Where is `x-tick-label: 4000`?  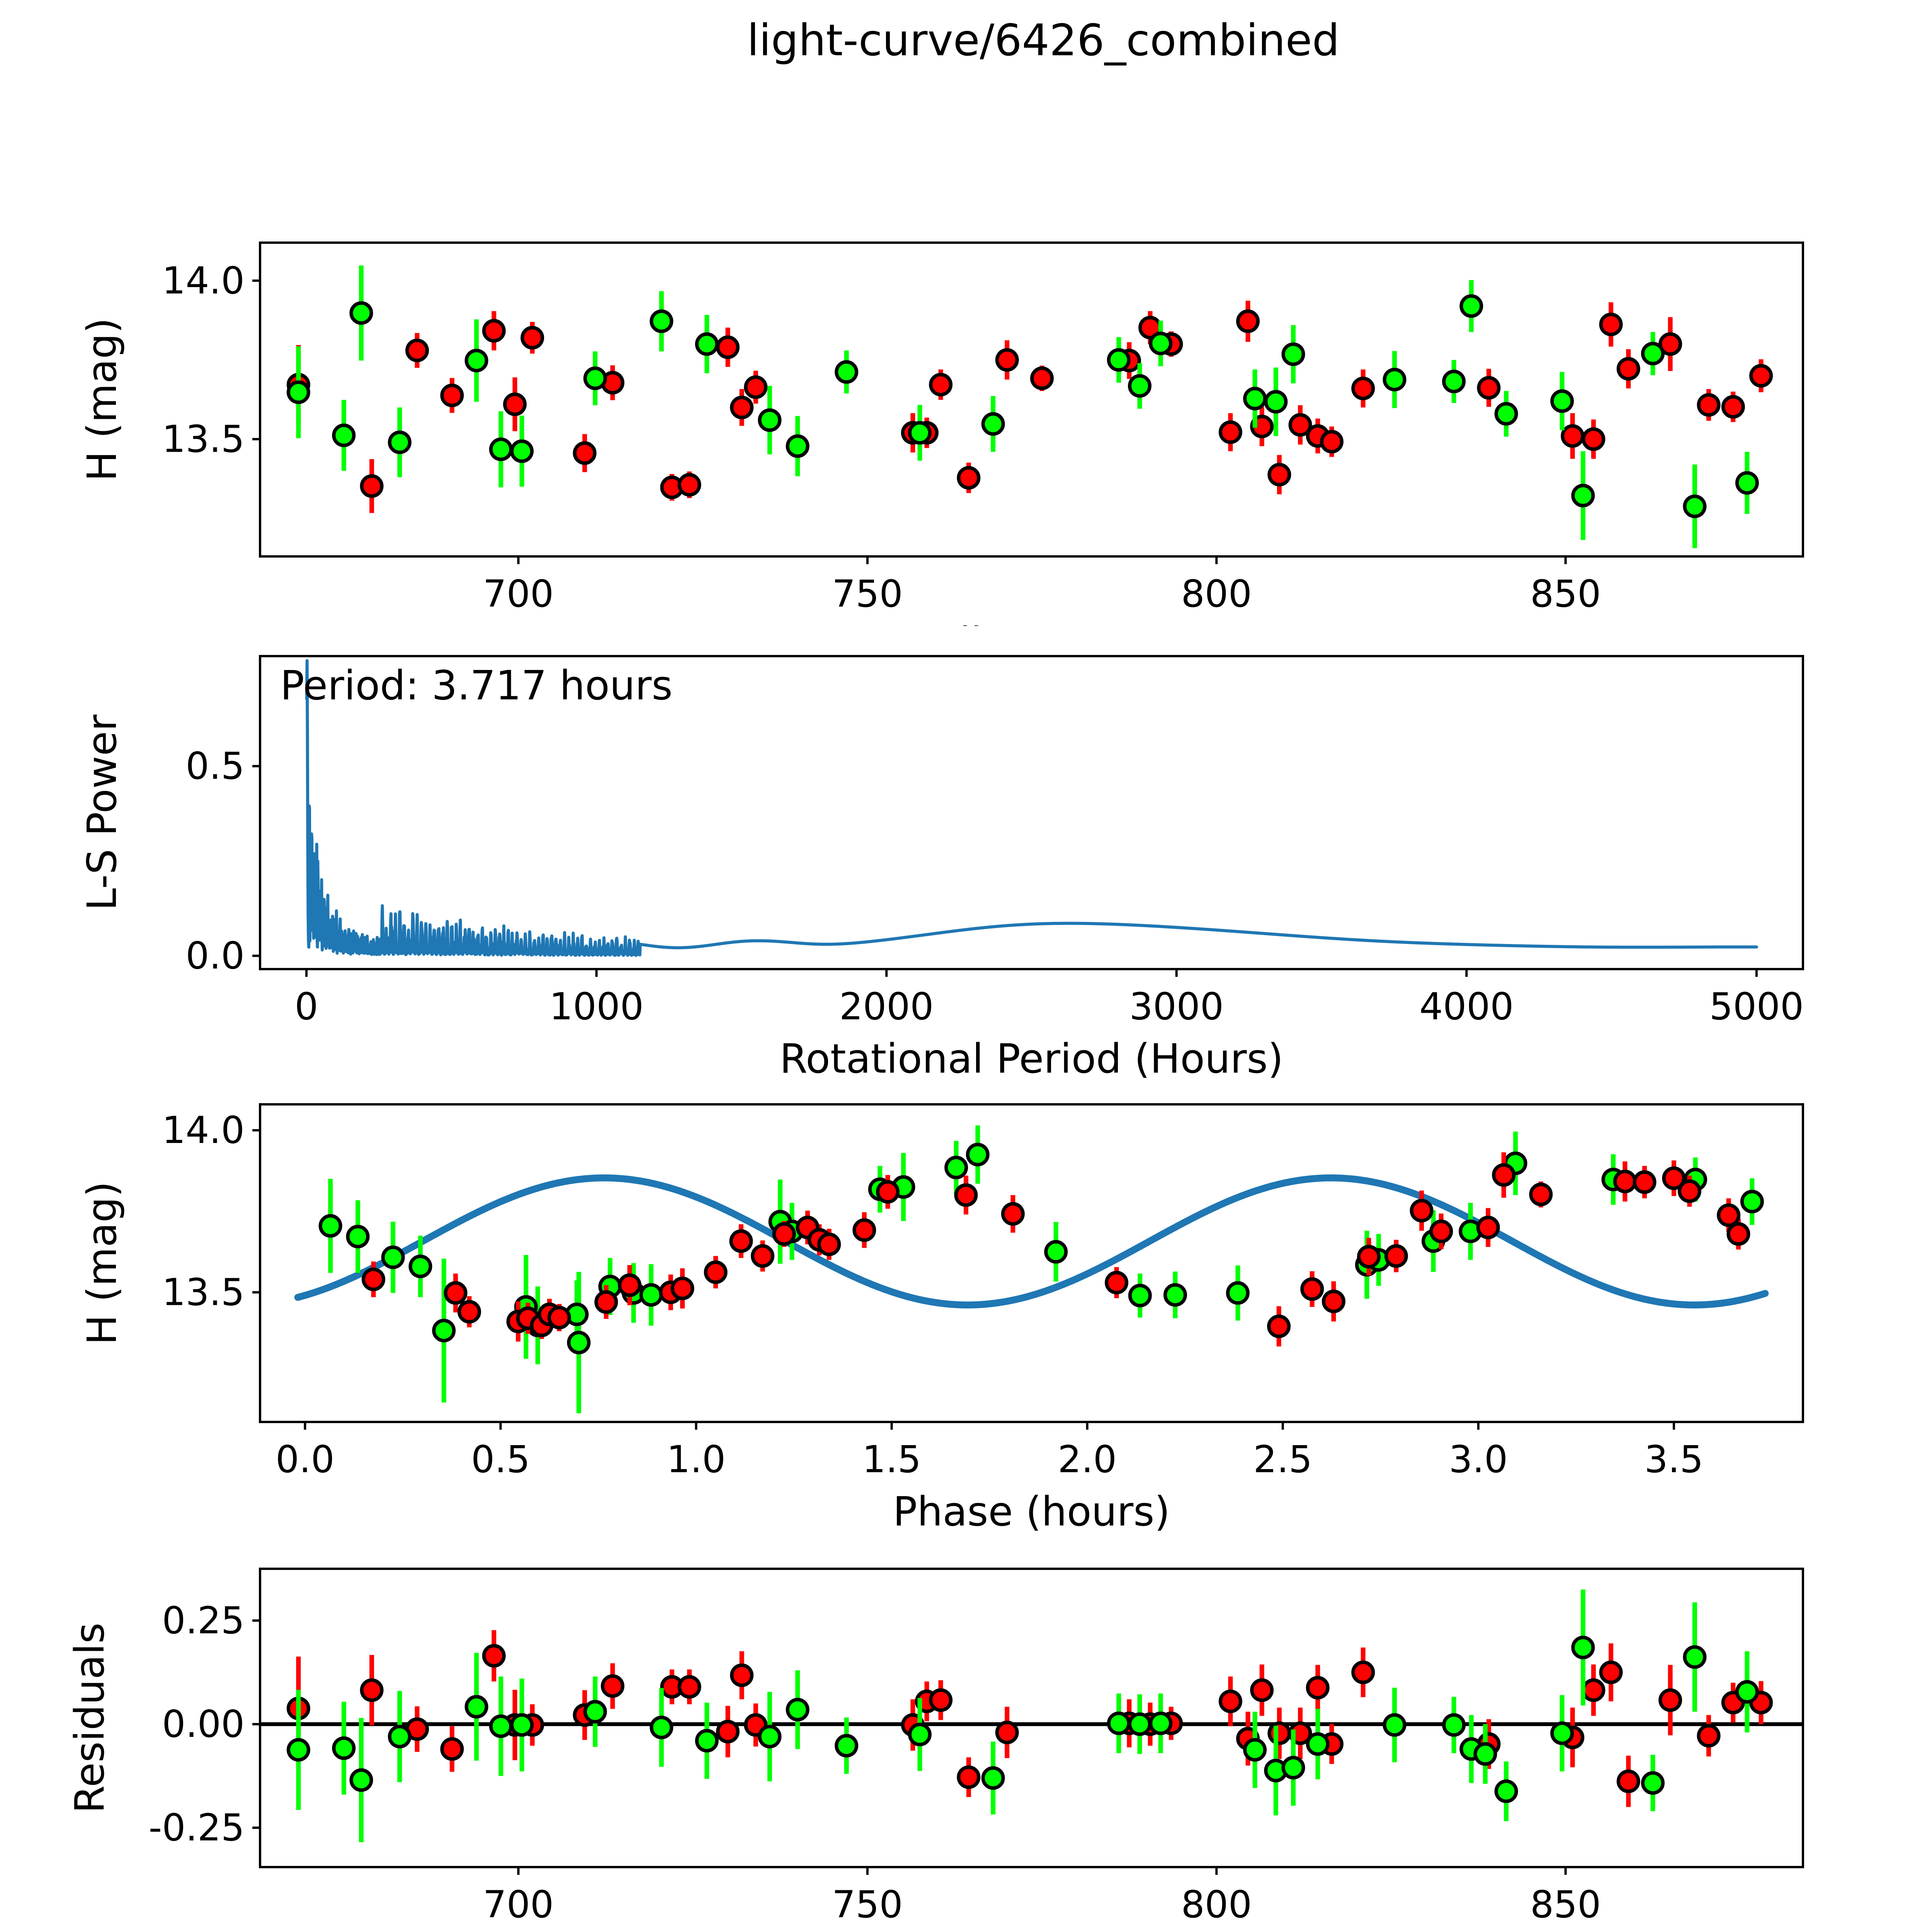 x-tick-label: 4000 is located at coordinates (1467, 1006).